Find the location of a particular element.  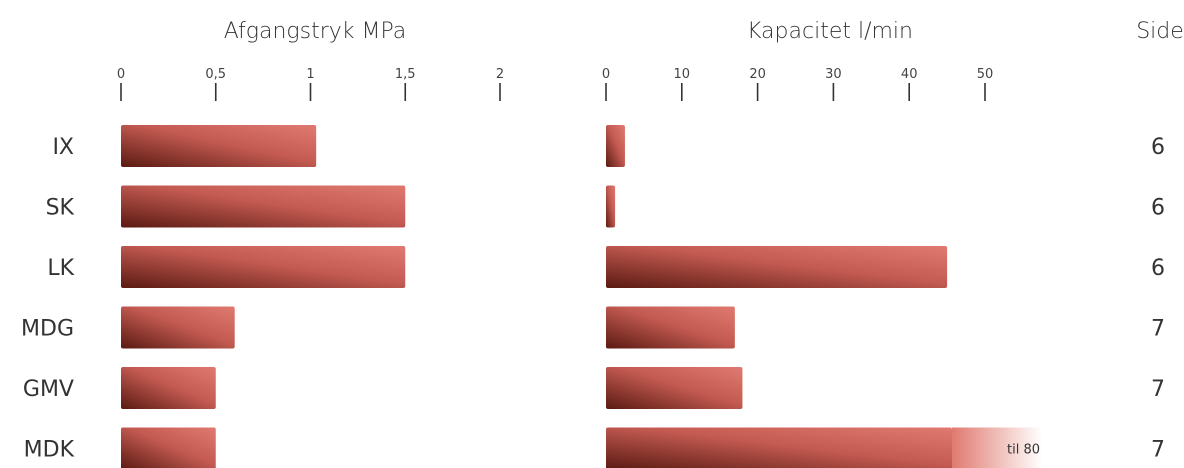

p2-tick-label: 10 is located at coordinates (682, 74).